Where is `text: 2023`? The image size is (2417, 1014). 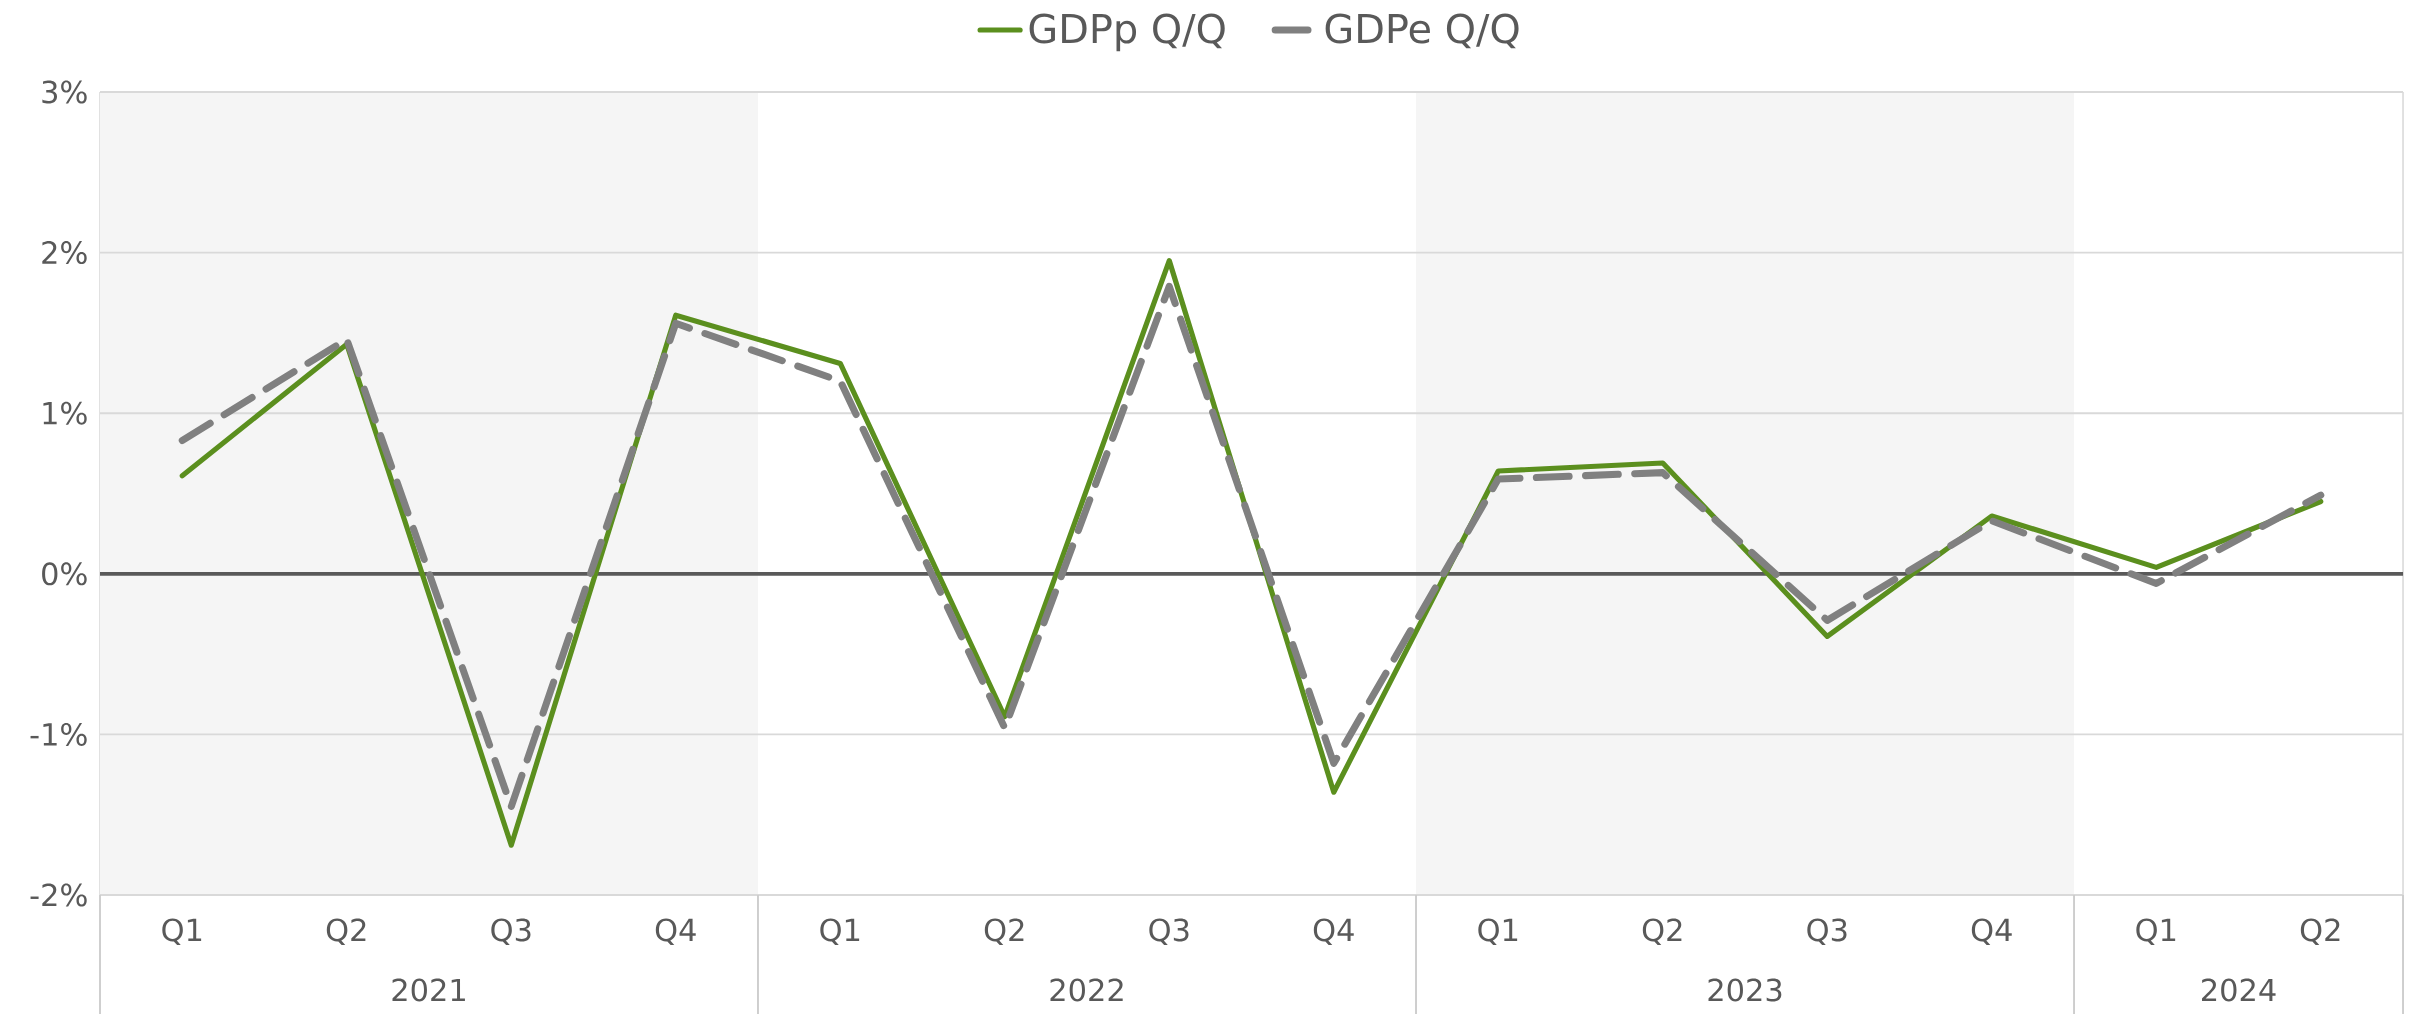 text: 2023 is located at coordinates (1745, 990).